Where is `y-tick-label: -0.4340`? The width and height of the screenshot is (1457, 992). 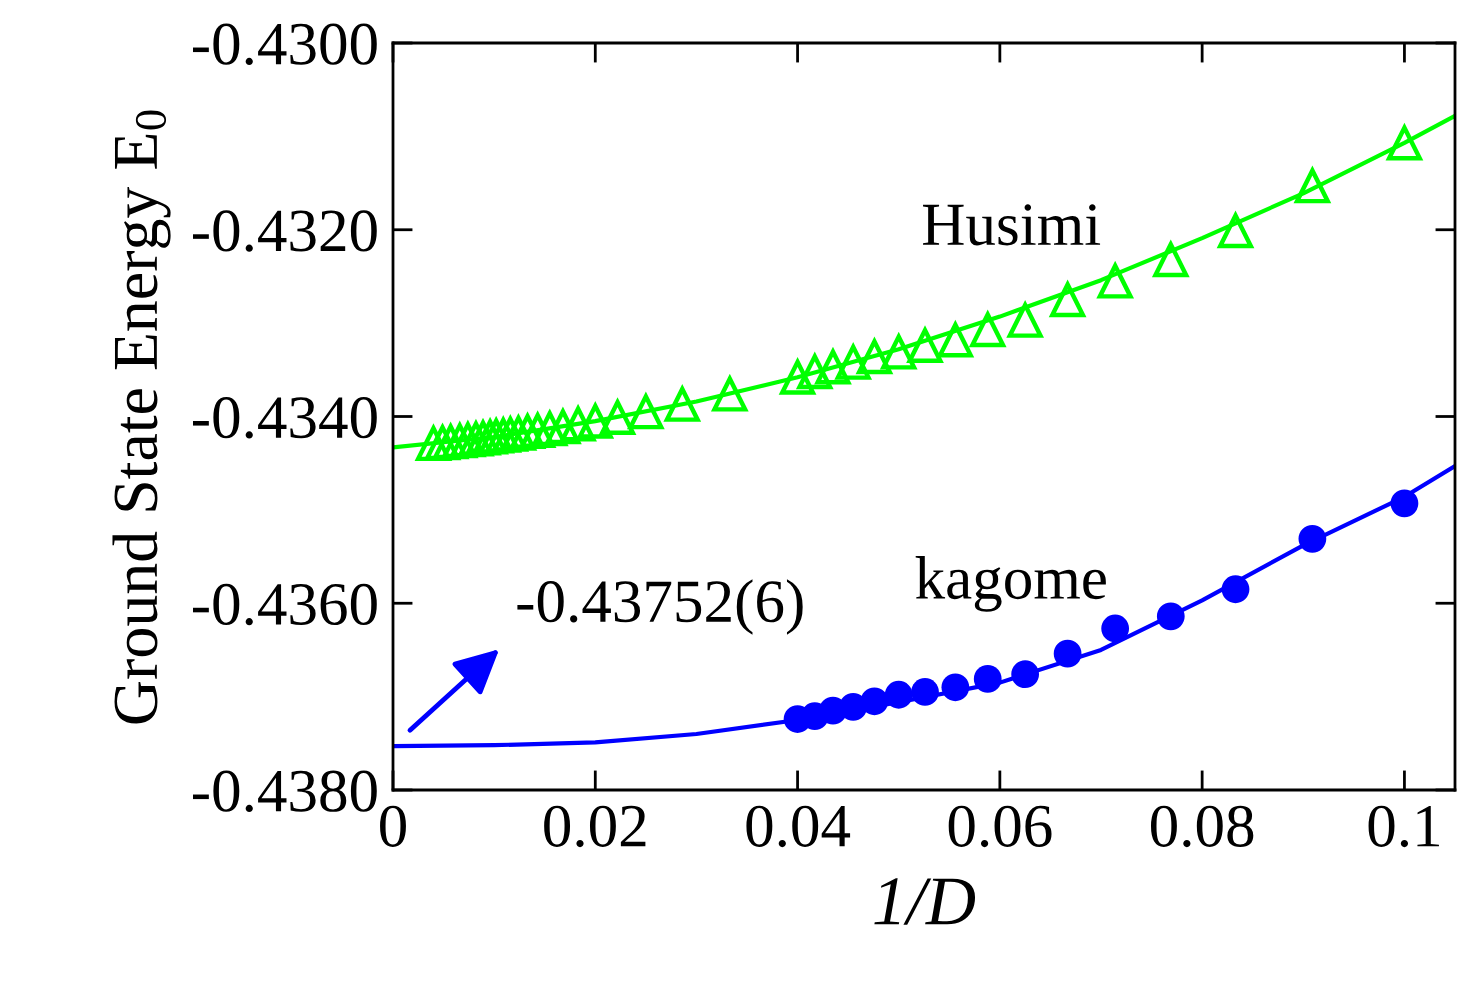
y-tick-label: -0.4340 is located at coordinates (284, 418).